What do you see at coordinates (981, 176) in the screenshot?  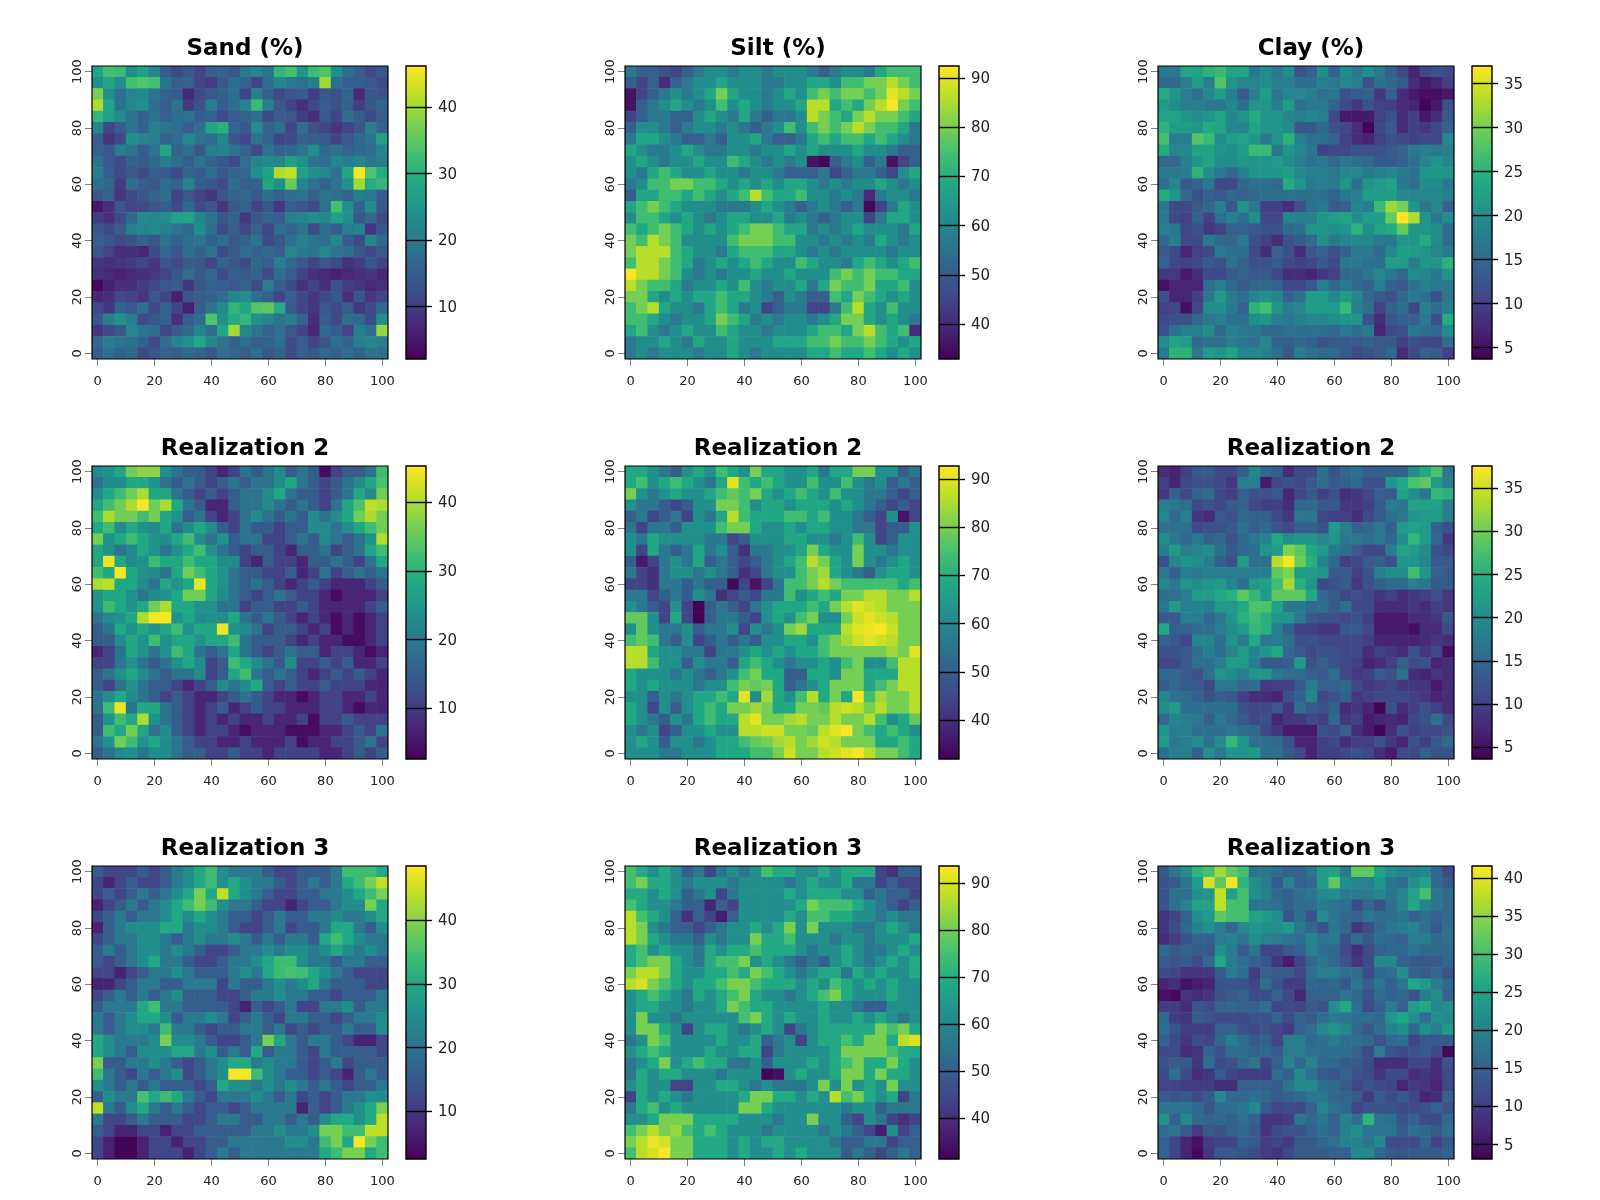 I see `color-bar-label: 70` at bounding box center [981, 176].